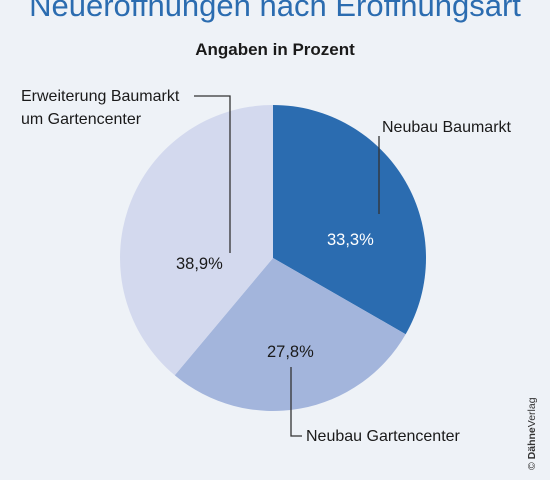  Describe the element at coordinates (532, 443) in the screenshot. I see `copyright-brand: Dähne` at that location.